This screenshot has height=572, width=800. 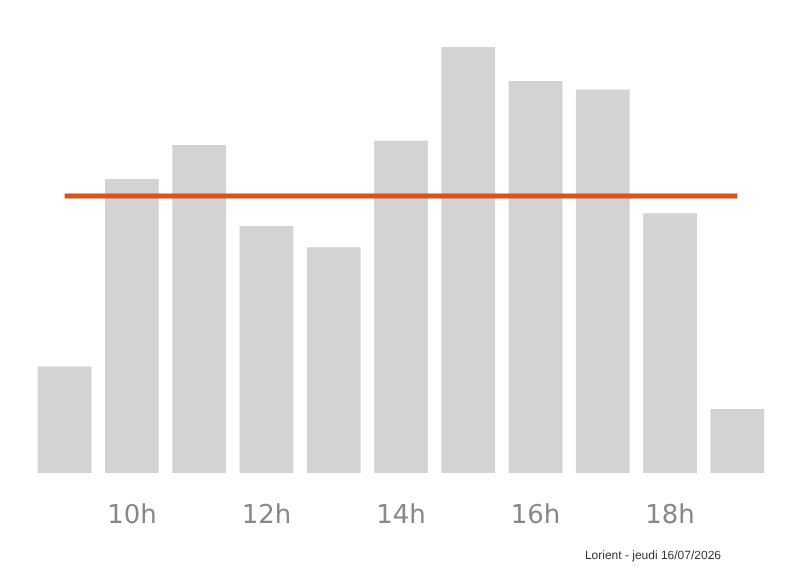 I want to click on x-tick-label: 16h, so click(x=535, y=516).